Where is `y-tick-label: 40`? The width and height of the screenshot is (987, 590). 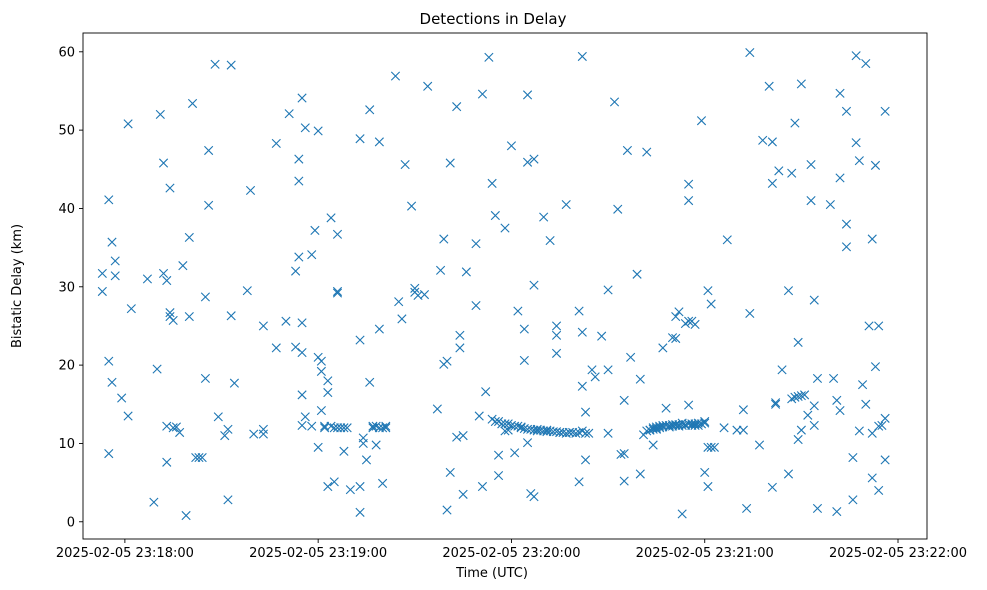
y-tick-label: 40 is located at coordinates (66, 209).